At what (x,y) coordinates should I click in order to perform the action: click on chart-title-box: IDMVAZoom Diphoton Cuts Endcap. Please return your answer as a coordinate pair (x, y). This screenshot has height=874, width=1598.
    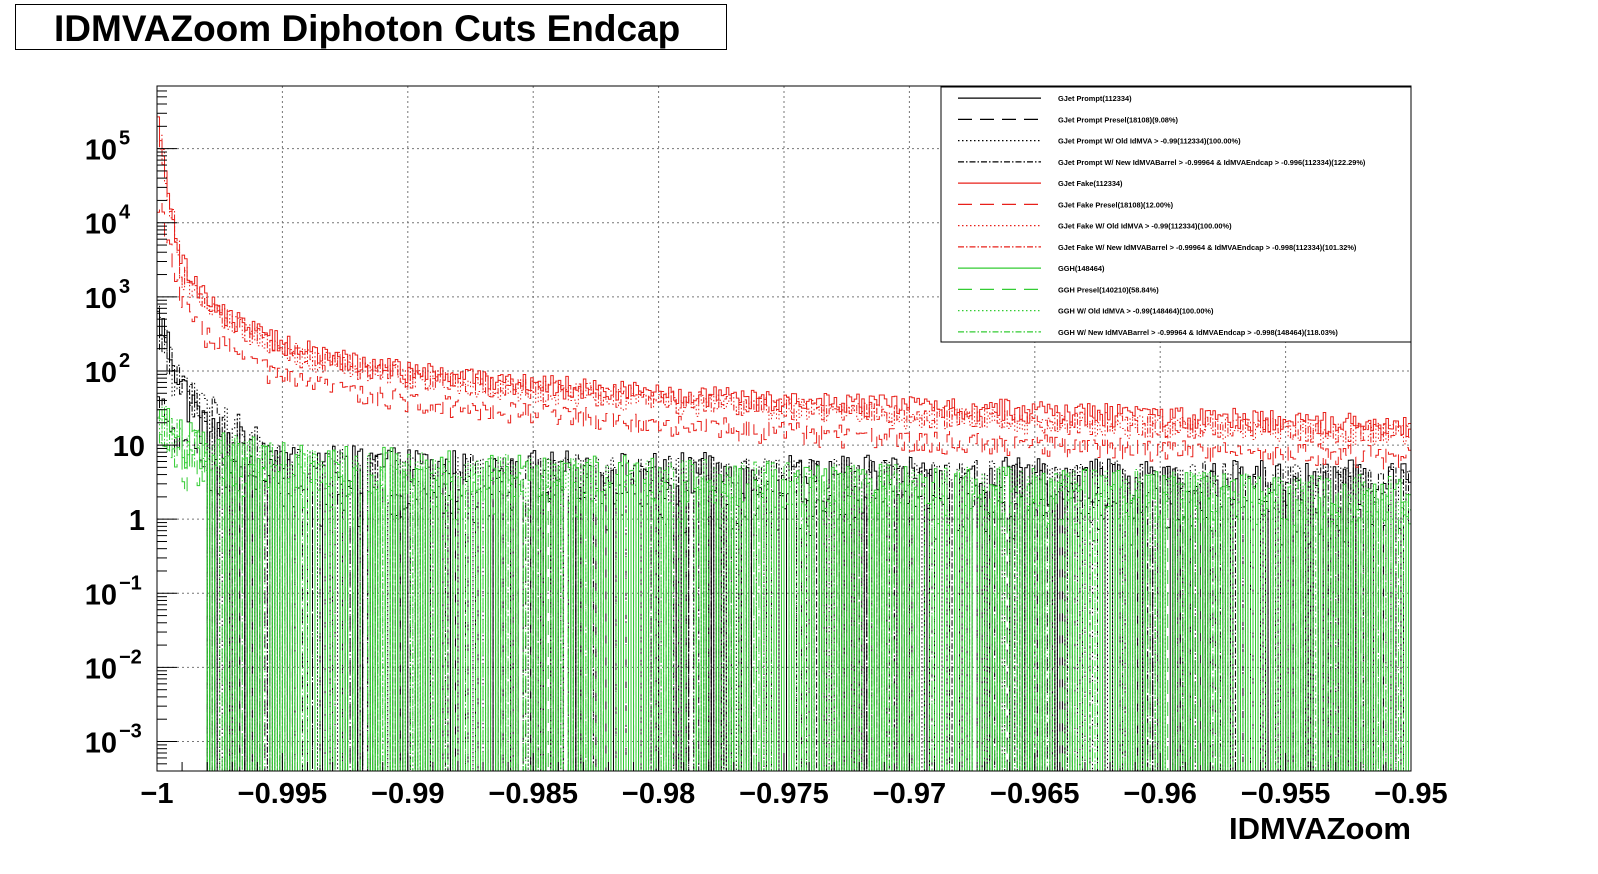
    Looking at the image, I should click on (371, 27).